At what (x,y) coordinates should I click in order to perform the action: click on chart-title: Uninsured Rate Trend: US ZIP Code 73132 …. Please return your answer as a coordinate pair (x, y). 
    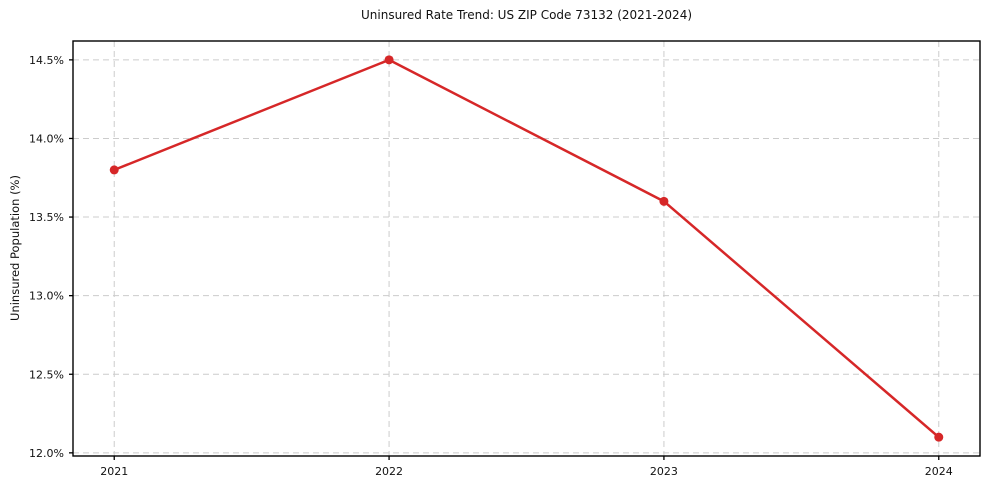
    Looking at the image, I should click on (526, 15).